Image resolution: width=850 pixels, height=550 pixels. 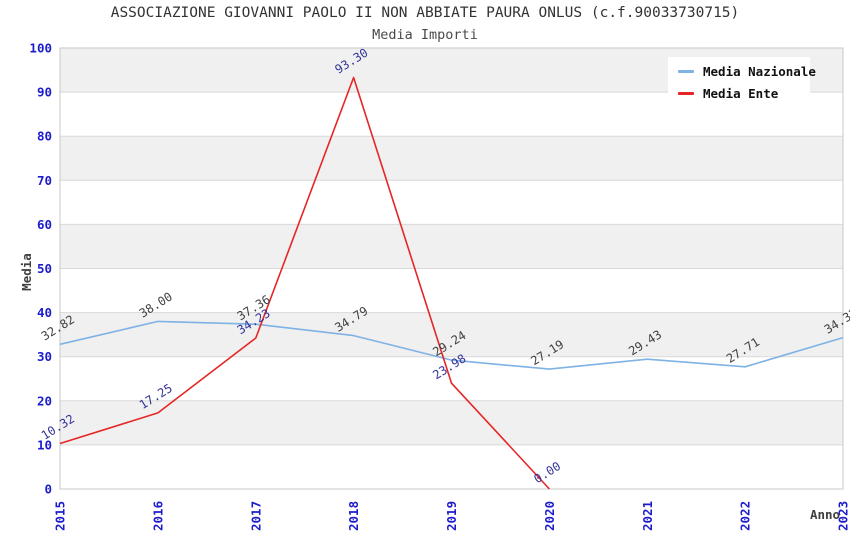 I want to click on media-ente-line-swatch, so click(x=686, y=93).